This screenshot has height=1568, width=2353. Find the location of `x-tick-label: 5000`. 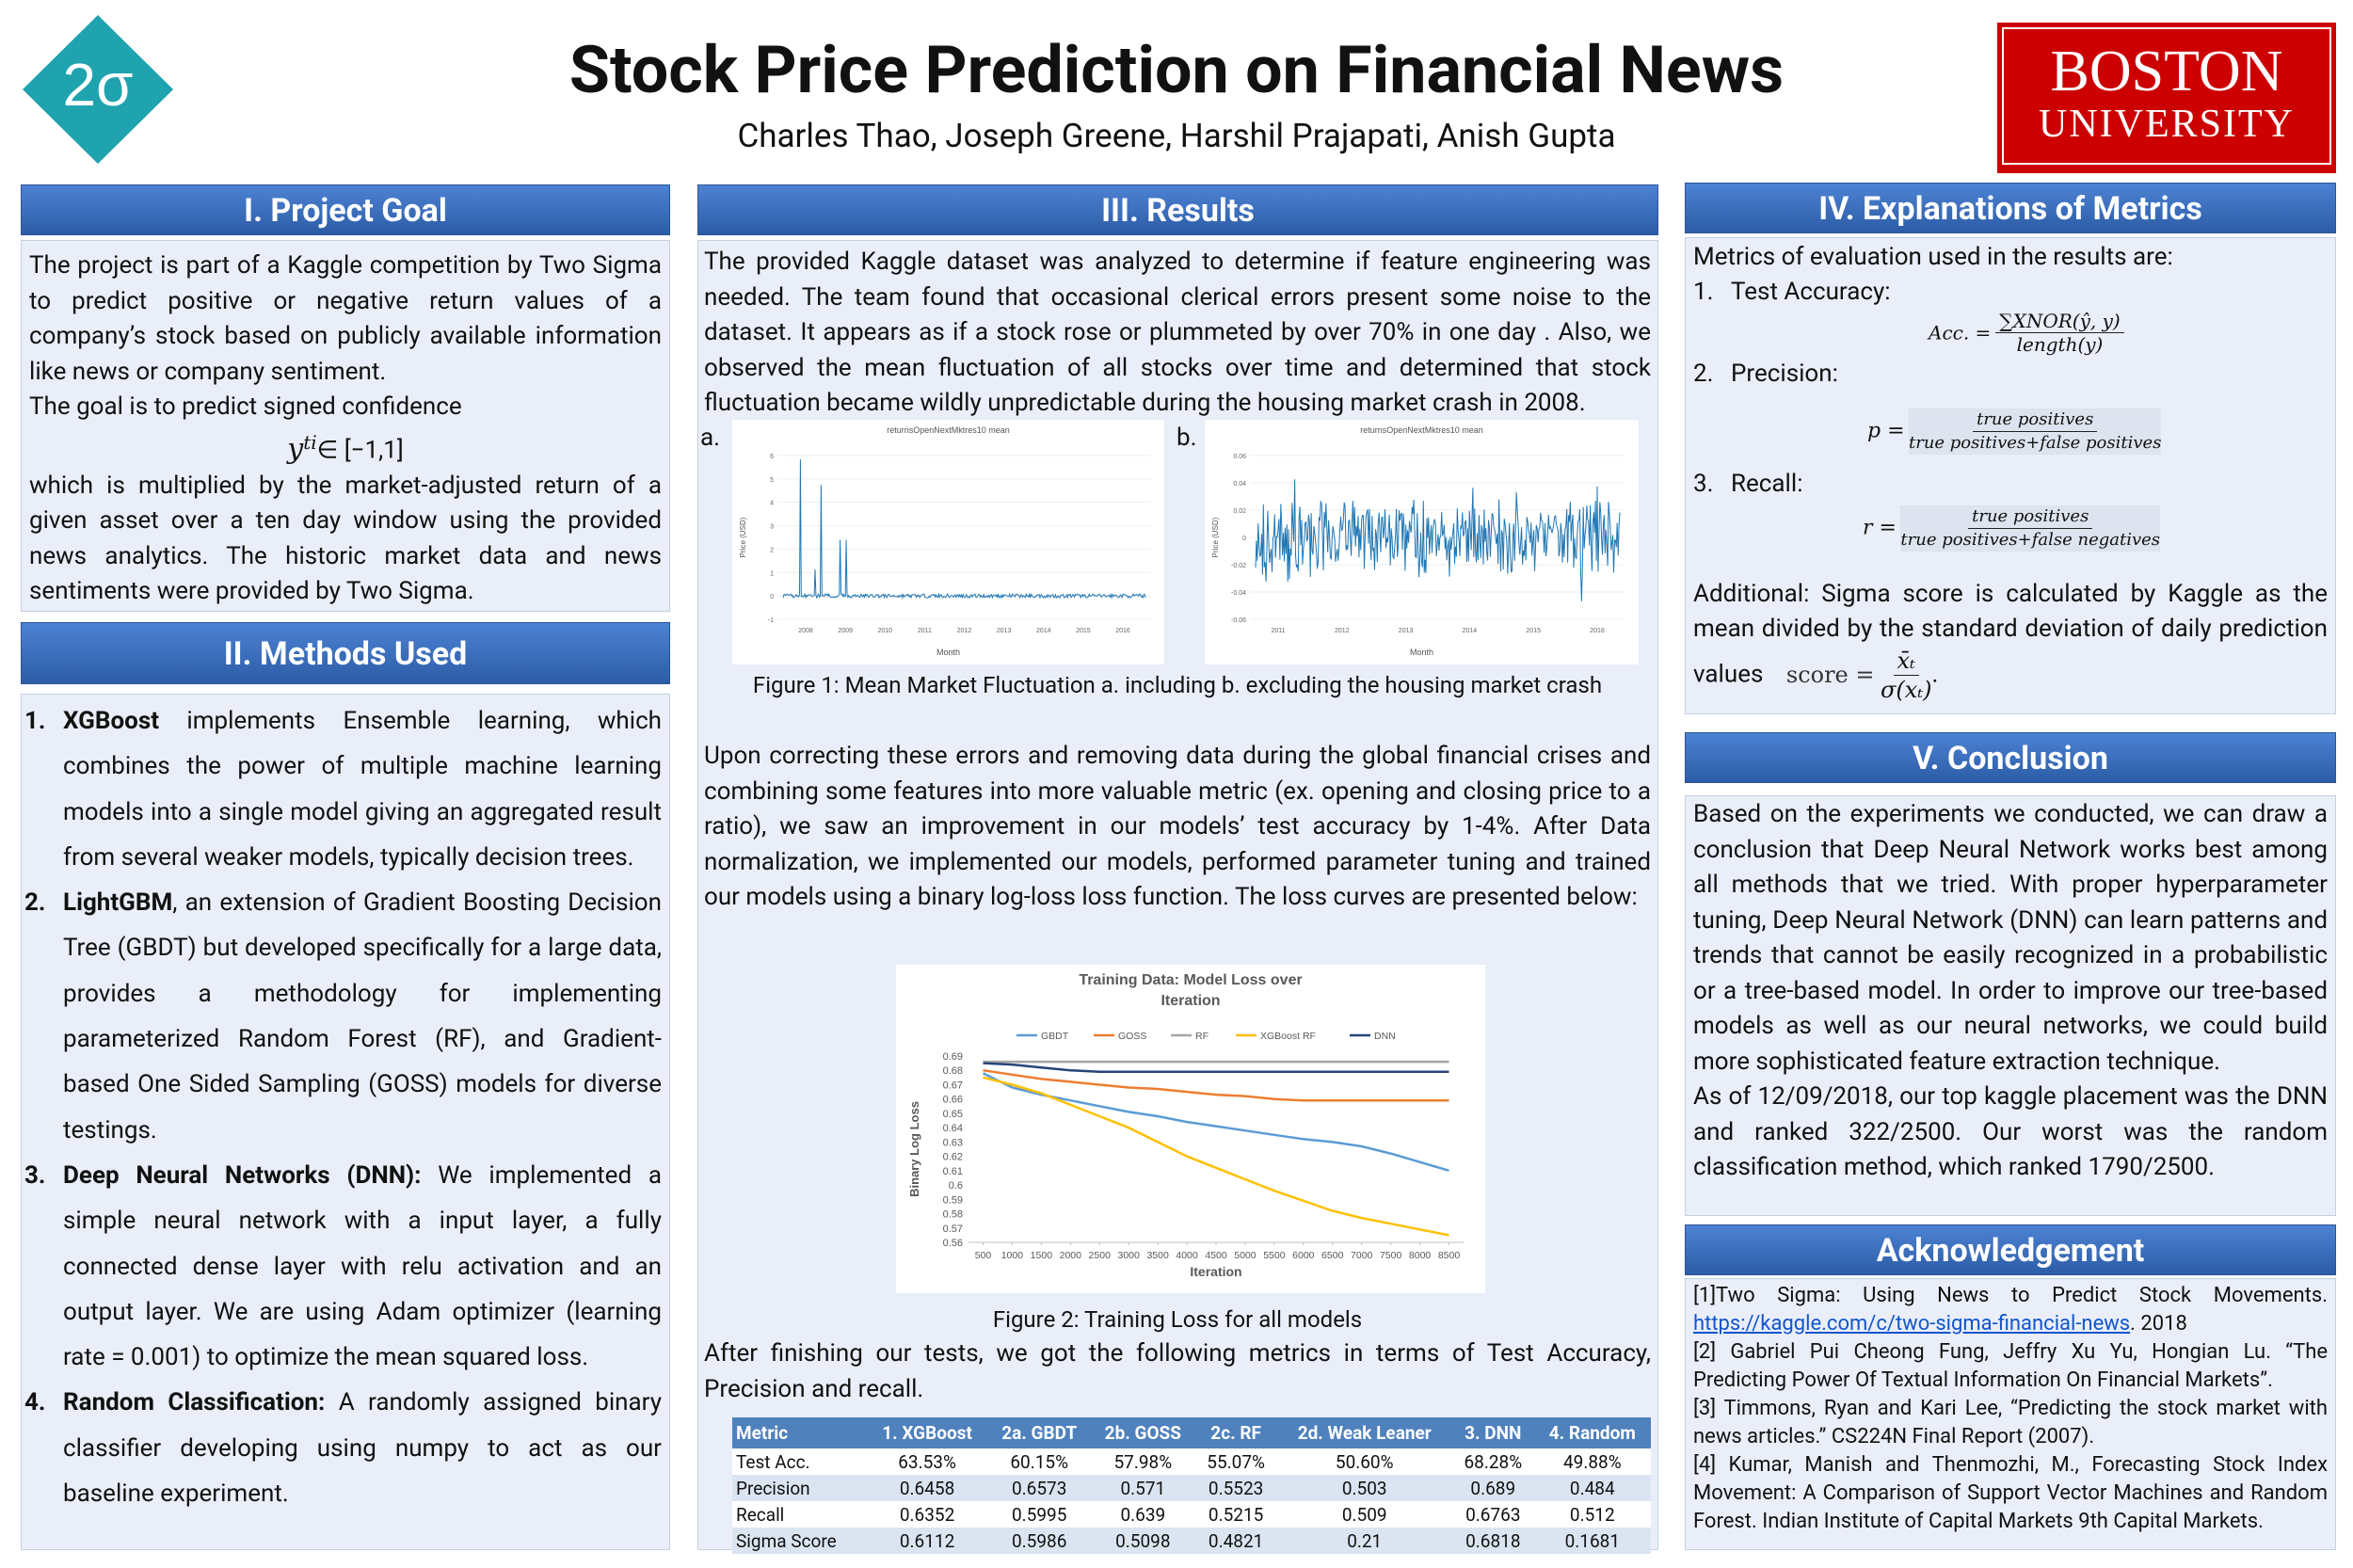

x-tick-label: 5000 is located at coordinates (1246, 1255).